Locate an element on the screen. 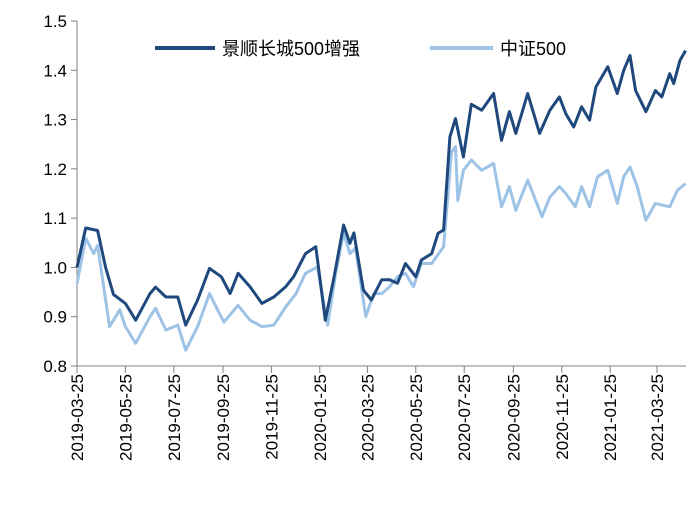  y-tick-label: 1.0 is located at coordinates (55, 267).